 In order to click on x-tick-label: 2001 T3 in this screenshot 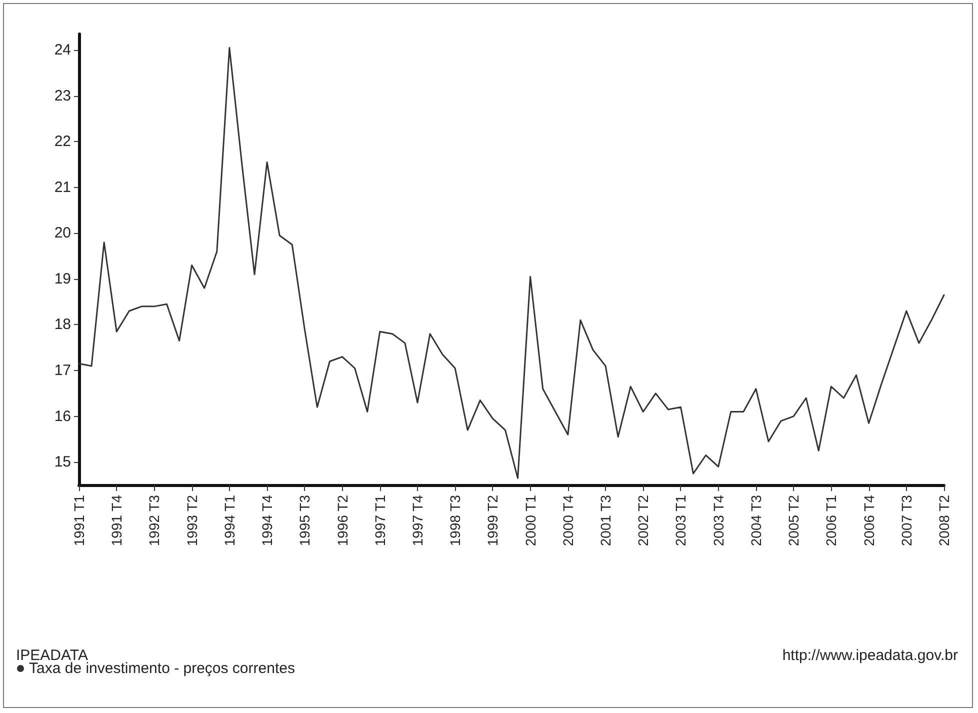, I will do `click(606, 520)`.